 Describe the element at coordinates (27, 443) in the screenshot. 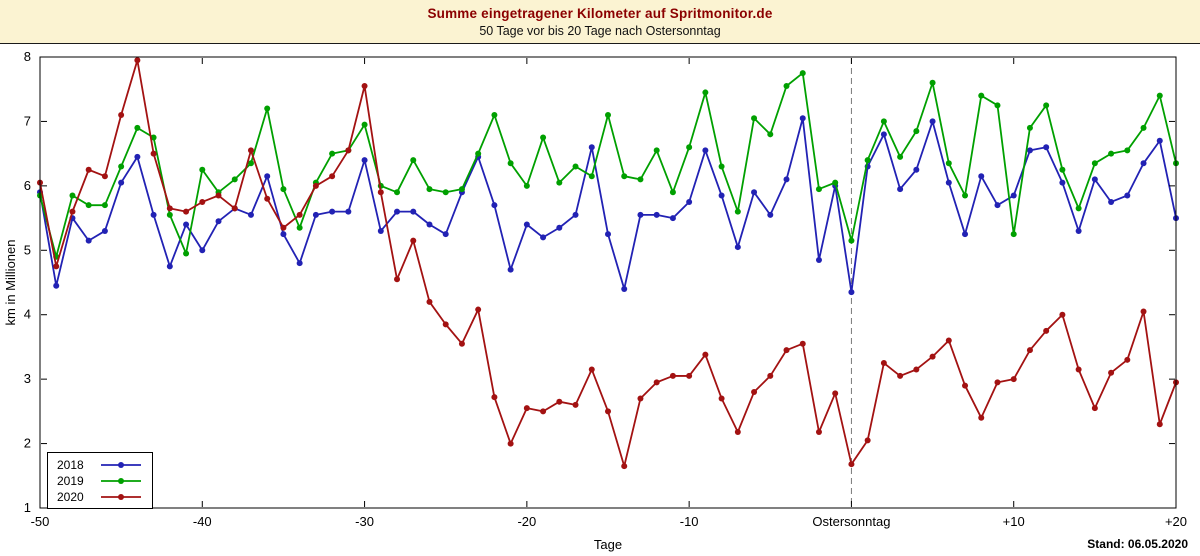

I see `svg-text: 2` at that location.